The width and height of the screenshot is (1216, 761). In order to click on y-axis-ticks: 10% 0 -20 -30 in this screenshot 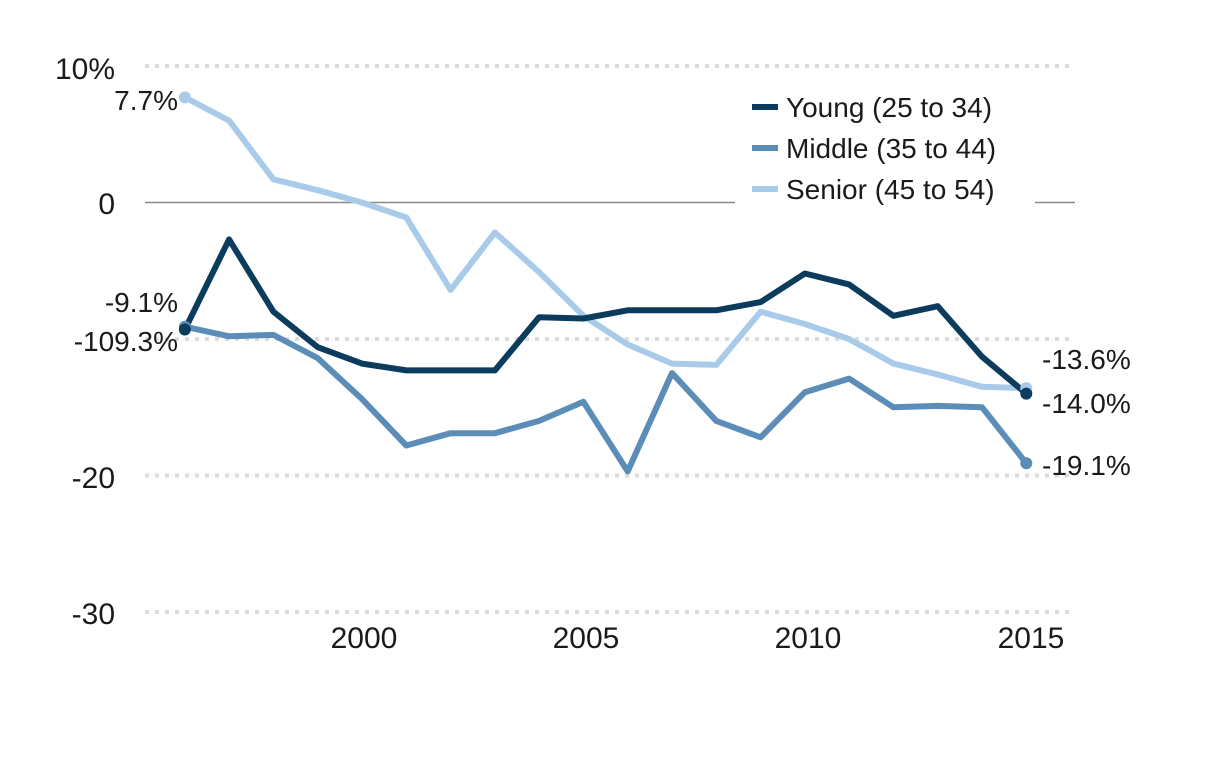, I will do `click(85, 342)`.